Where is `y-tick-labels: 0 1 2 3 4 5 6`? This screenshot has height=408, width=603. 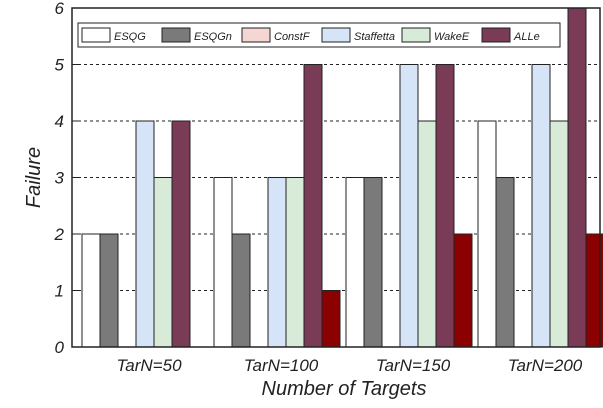 y-tick-labels: 0 1 2 3 4 5 6 is located at coordinates (66, 178).